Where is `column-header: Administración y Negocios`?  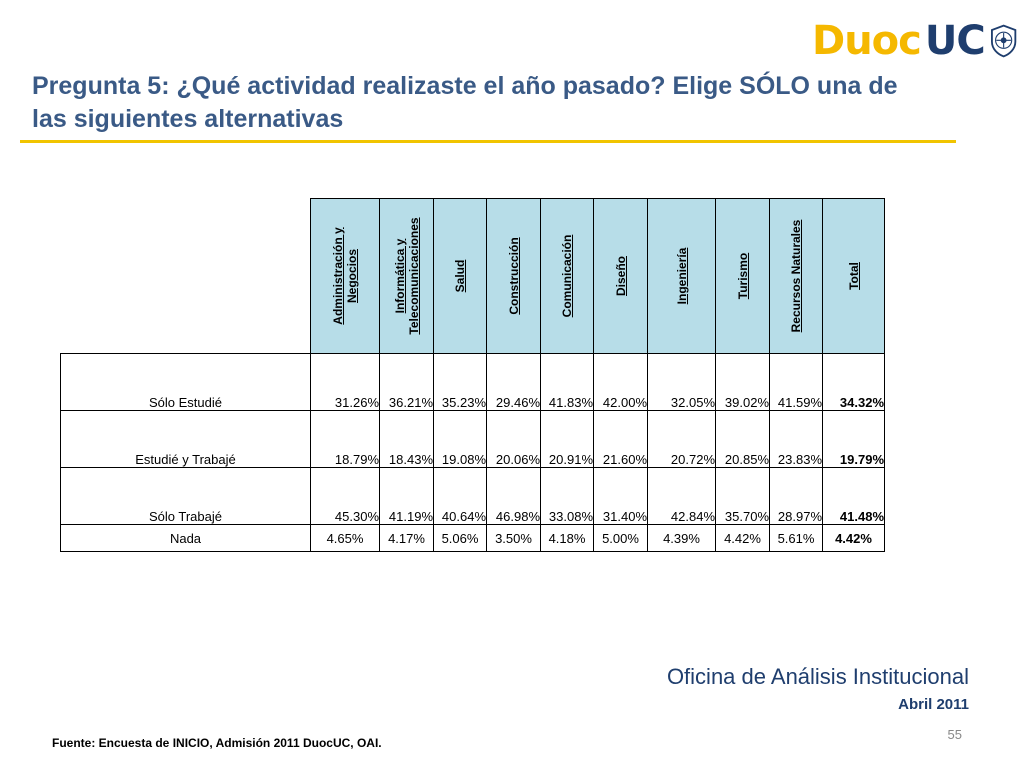 column-header: Administración y Negocios is located at coordinates (345, 276).